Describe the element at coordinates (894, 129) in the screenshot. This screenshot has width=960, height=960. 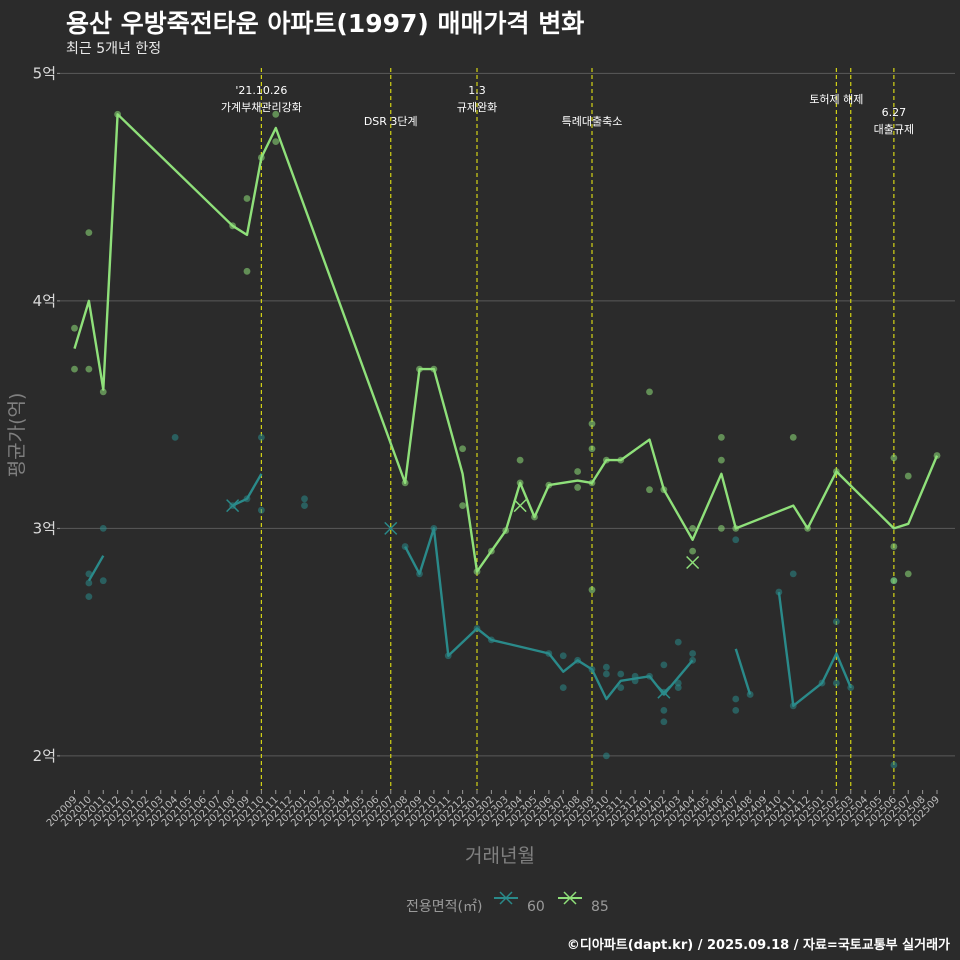
I see `annotation-202506-1: 대출규제` at that location.